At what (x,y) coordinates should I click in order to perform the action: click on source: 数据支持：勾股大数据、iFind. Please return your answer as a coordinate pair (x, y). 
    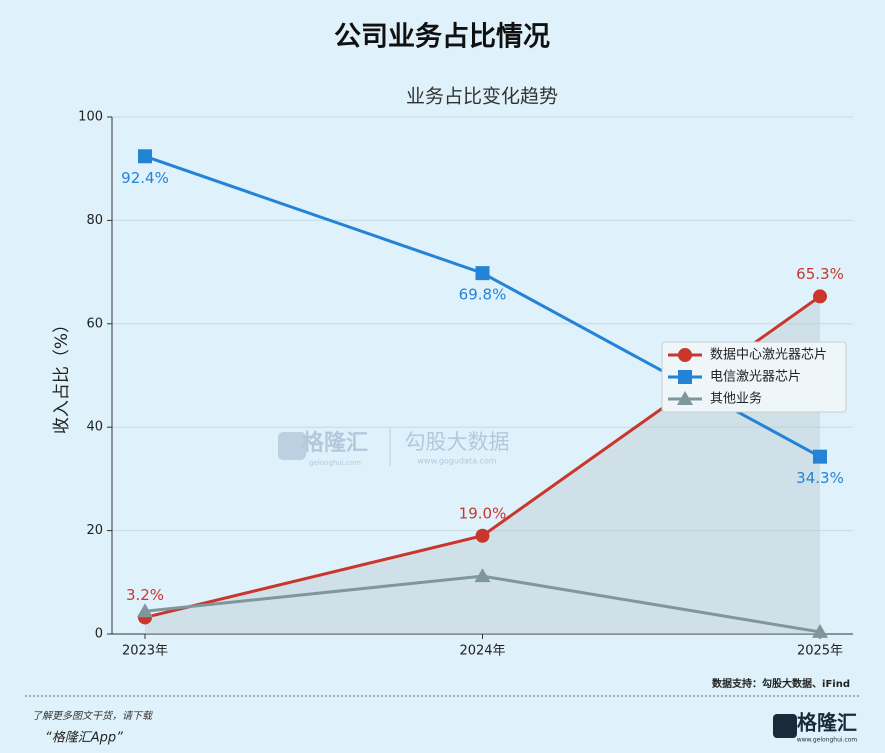
    Looking at the image, I should click on (781, 683).